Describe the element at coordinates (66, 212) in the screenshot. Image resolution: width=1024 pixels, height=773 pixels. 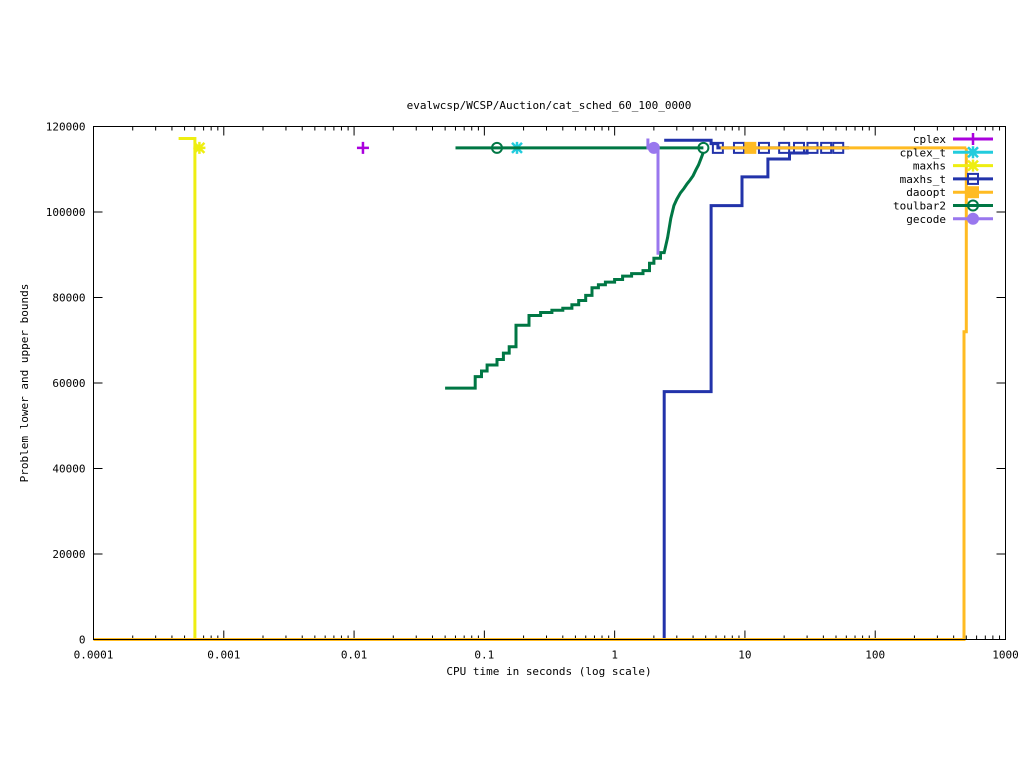
I see `y-tick-label: 100000` at that location.